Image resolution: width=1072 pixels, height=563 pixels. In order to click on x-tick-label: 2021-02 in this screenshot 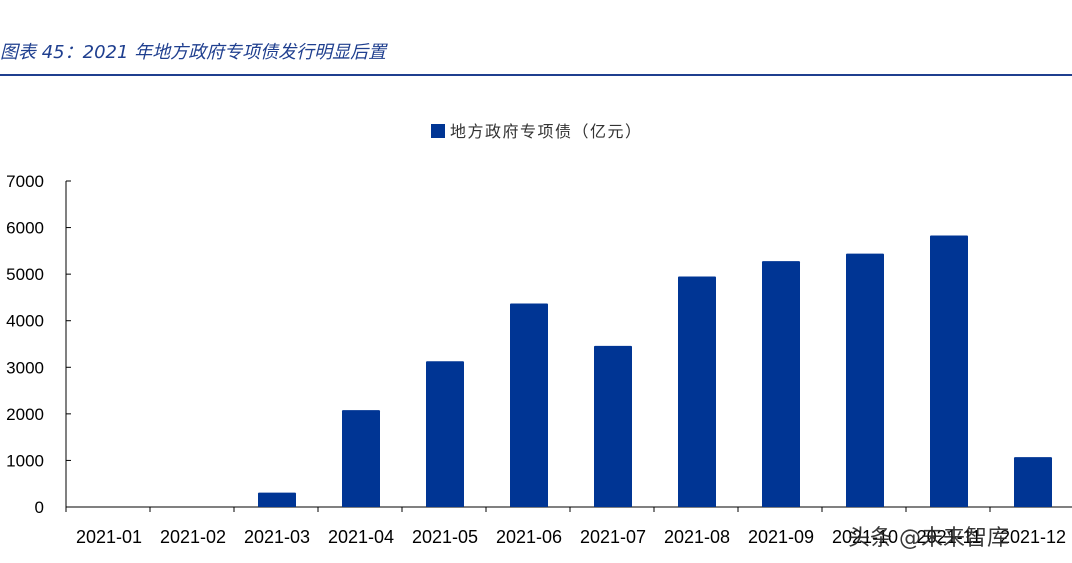, I will do `click(193, 537)`.